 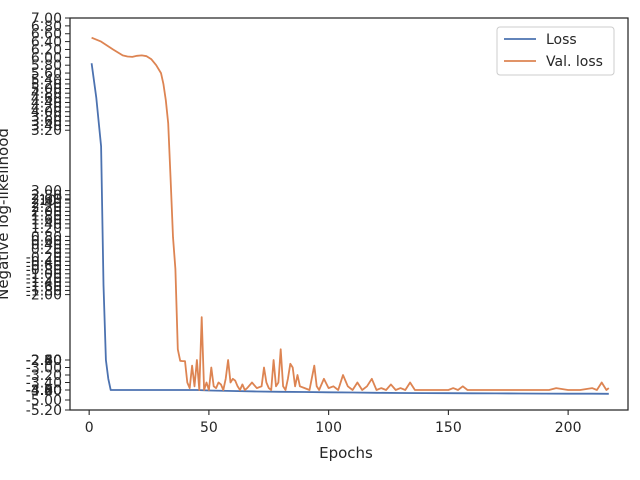 What do you see at coordinates (51, 201) in the screenshot?
I see `y-tick-label: 10⁰` at bounding box center [51, 201].